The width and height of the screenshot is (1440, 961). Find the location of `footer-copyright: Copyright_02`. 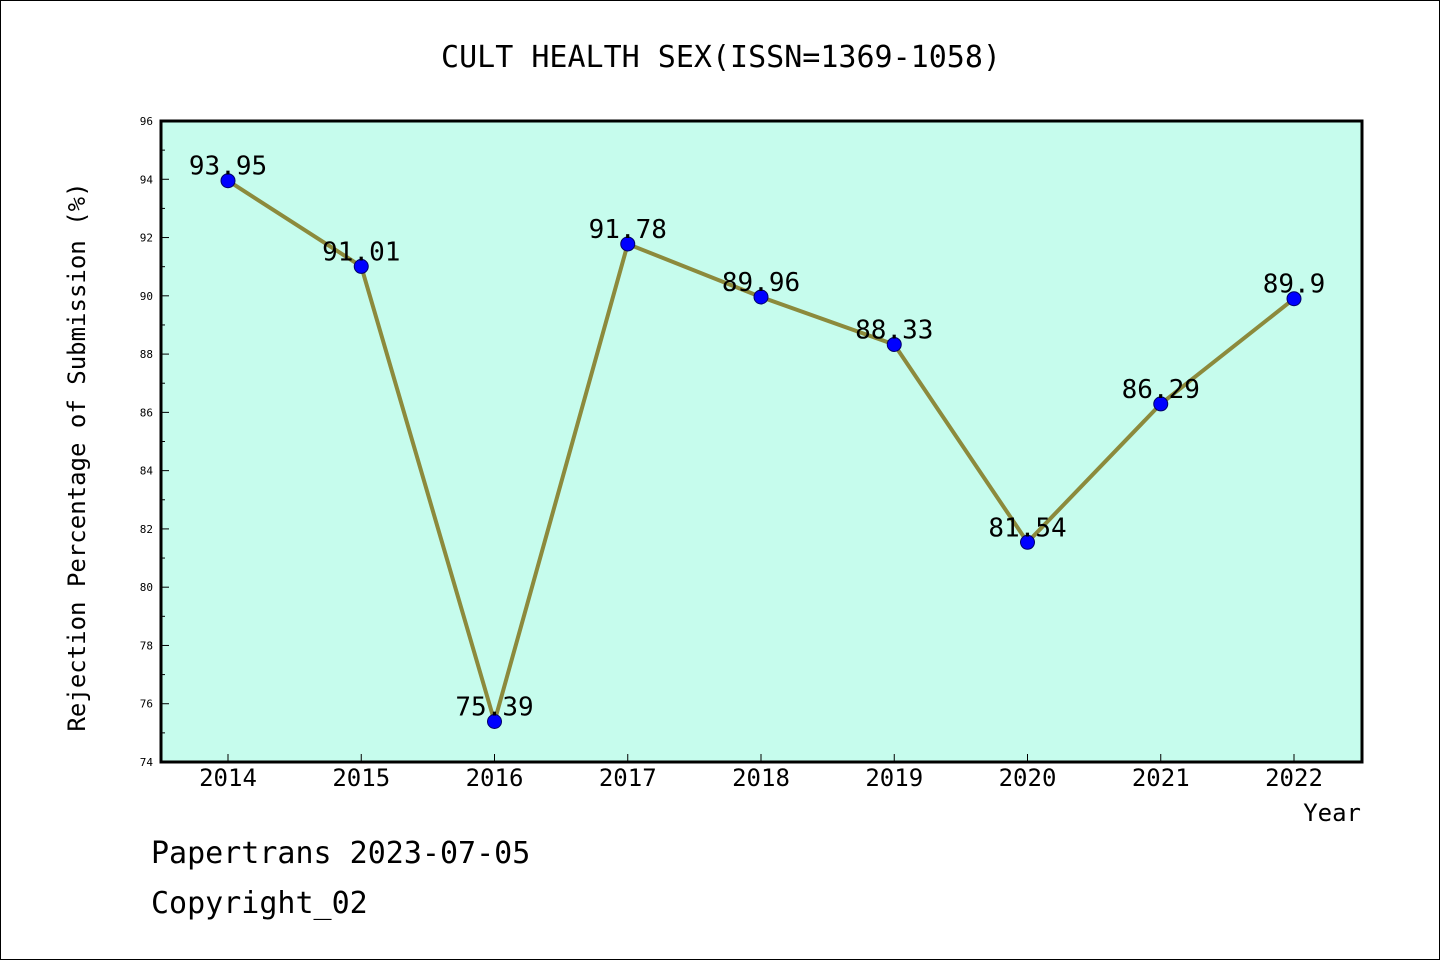

footer-copyright: Copyright_02 is located at coordinates (259, 903).